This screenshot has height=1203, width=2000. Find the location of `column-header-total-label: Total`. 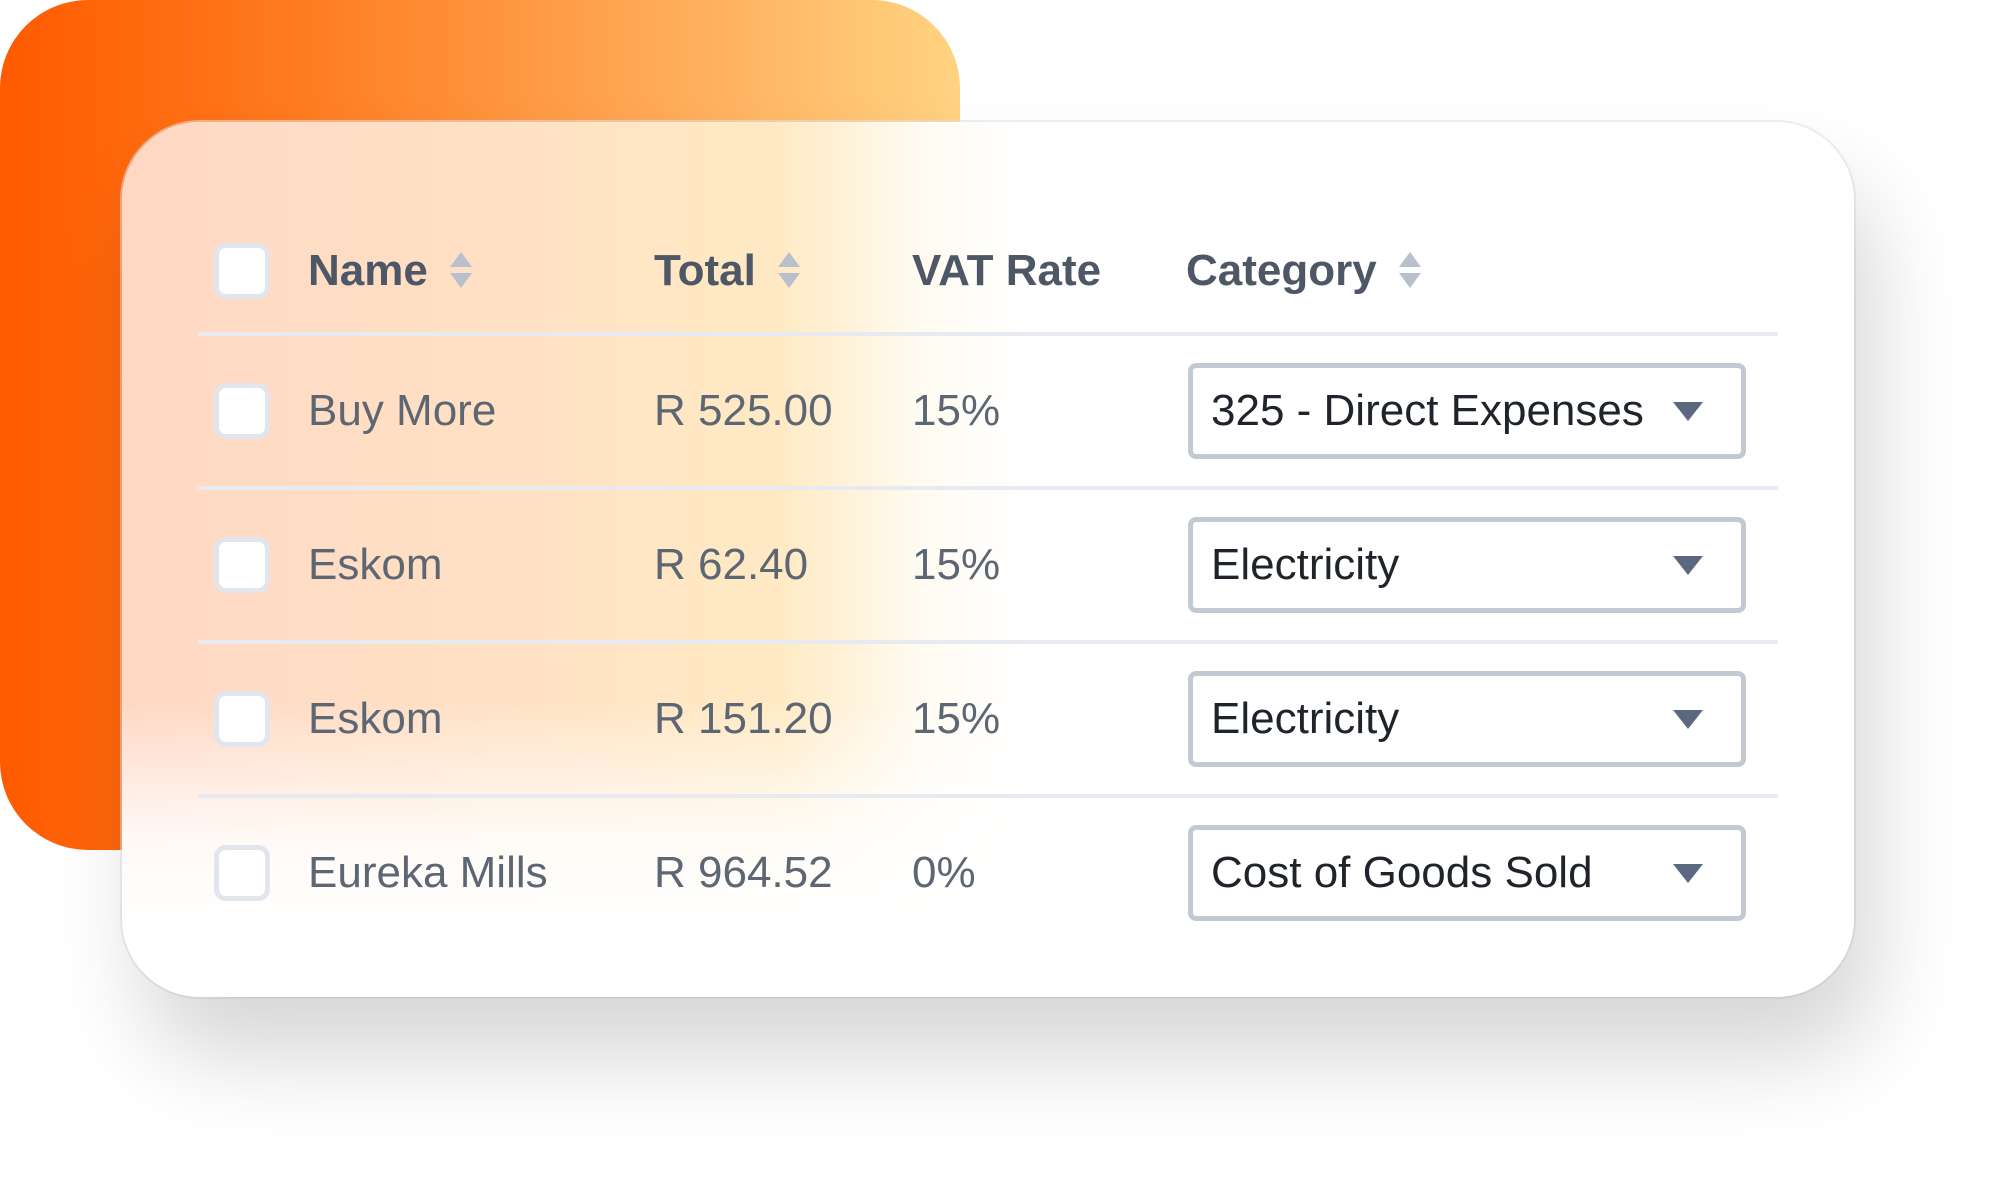

column-header-total-label: Total is located at coordinates (705, 270).